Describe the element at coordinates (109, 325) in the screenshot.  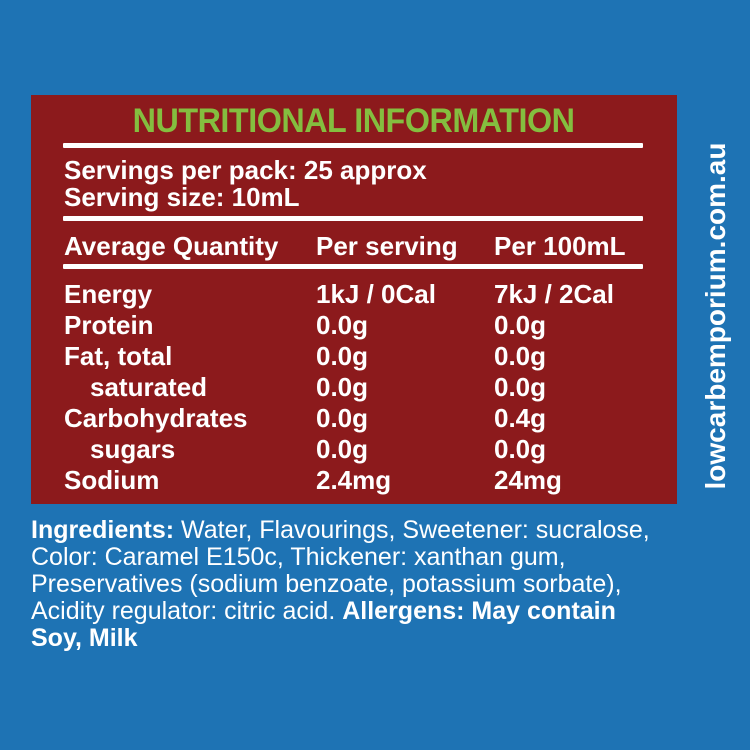
I see `row-label: Protein` at that location.